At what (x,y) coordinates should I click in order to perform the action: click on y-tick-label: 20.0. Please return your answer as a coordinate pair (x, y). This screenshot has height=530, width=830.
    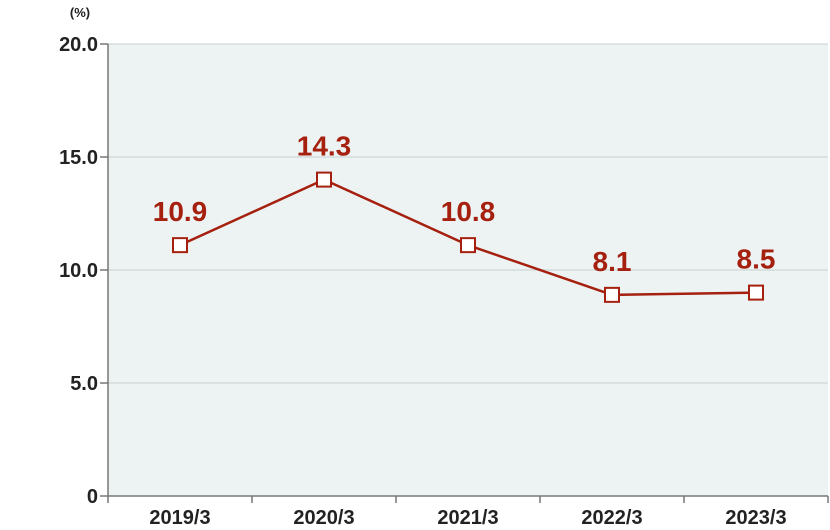
    Looking at the image, I should click on (78, 45).